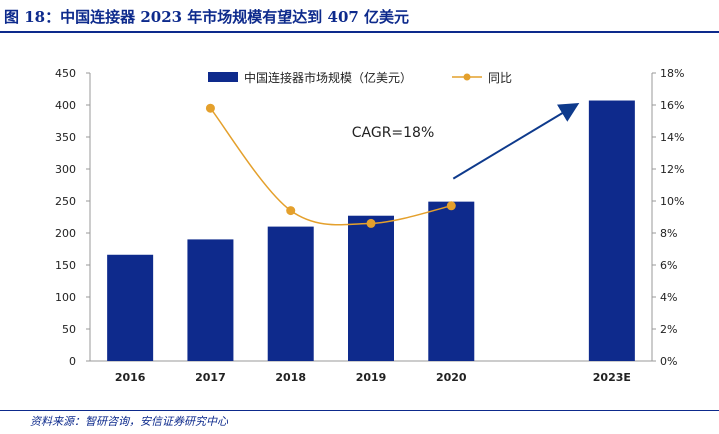 The width and height of the screenshot is (719, 434). What do you see at coordinates (612, 377) in the screenshot?
I see `x-tick-label: 2023E` at bounding box center [612, 377].